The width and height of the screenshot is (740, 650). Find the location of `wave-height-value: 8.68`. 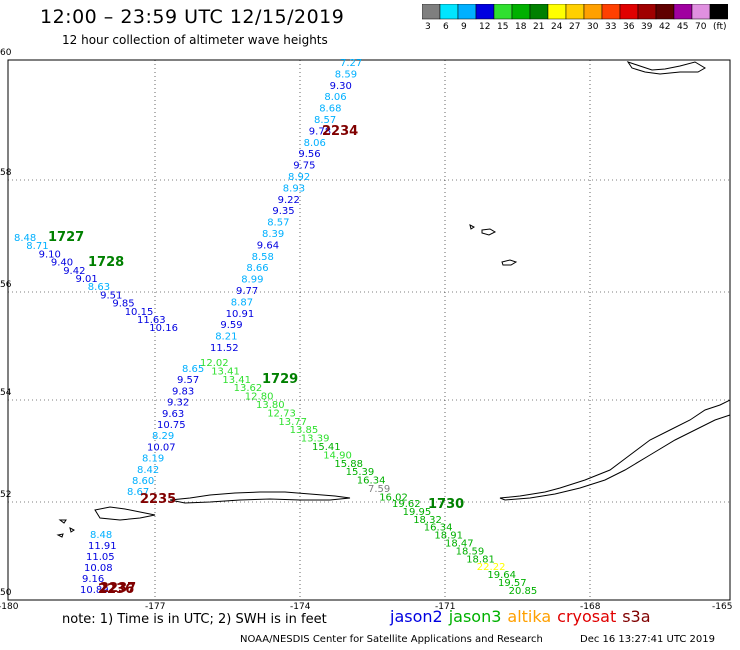

wave-height-value: 8.68 is located at coordinates (330, 109).